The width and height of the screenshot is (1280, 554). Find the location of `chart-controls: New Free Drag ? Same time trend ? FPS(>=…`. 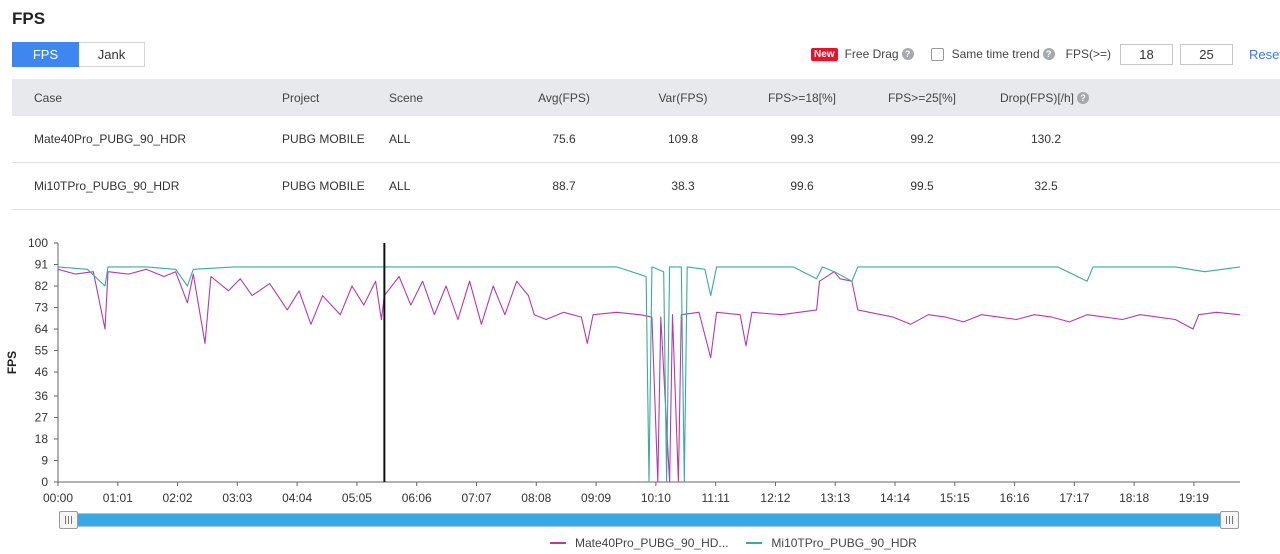

chart-controls: New Free Drag ? Same time trend ? FPS(>=… is located at coordinates (1045, 54).